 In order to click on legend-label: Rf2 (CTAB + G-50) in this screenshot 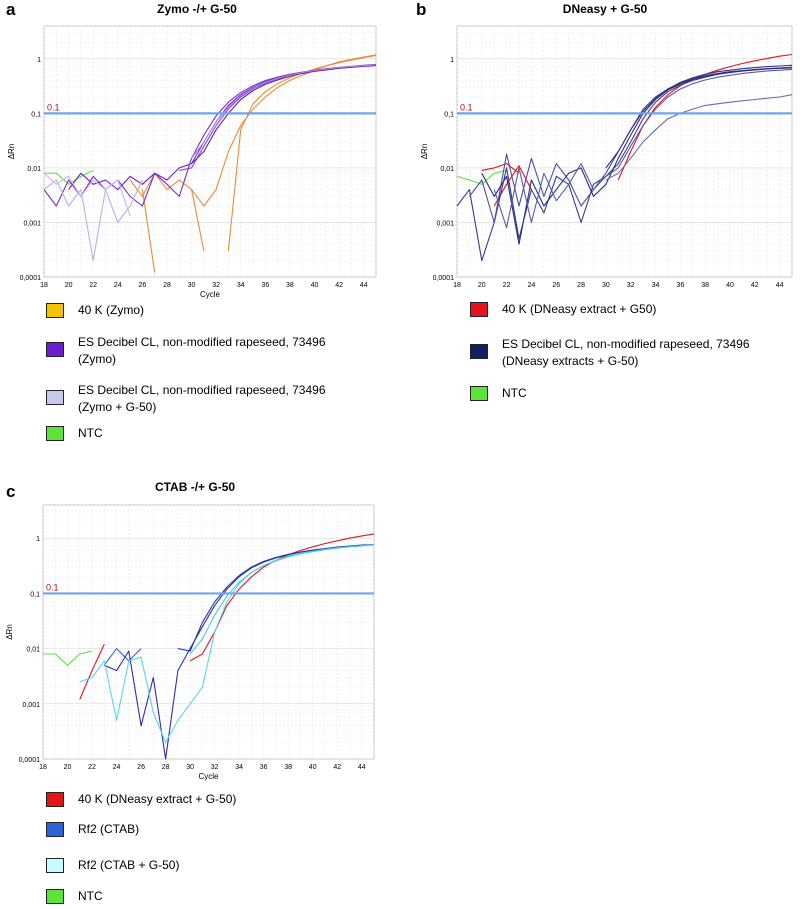, I will do `click(129, 865)`.